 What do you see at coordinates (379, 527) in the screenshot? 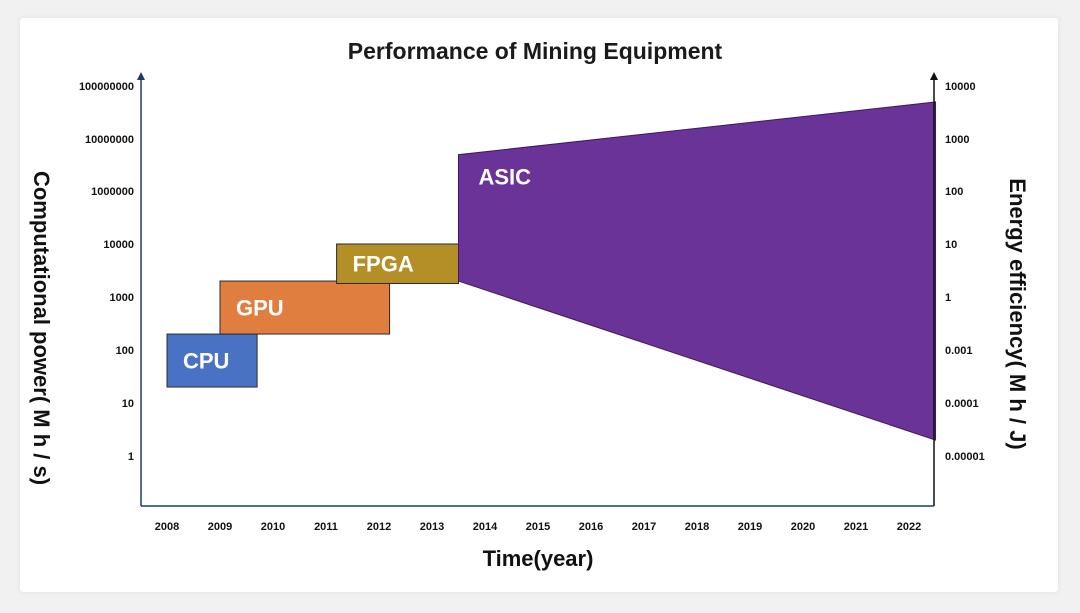
I see `x-tick-label: 2012` at bounding box center [379, 527].